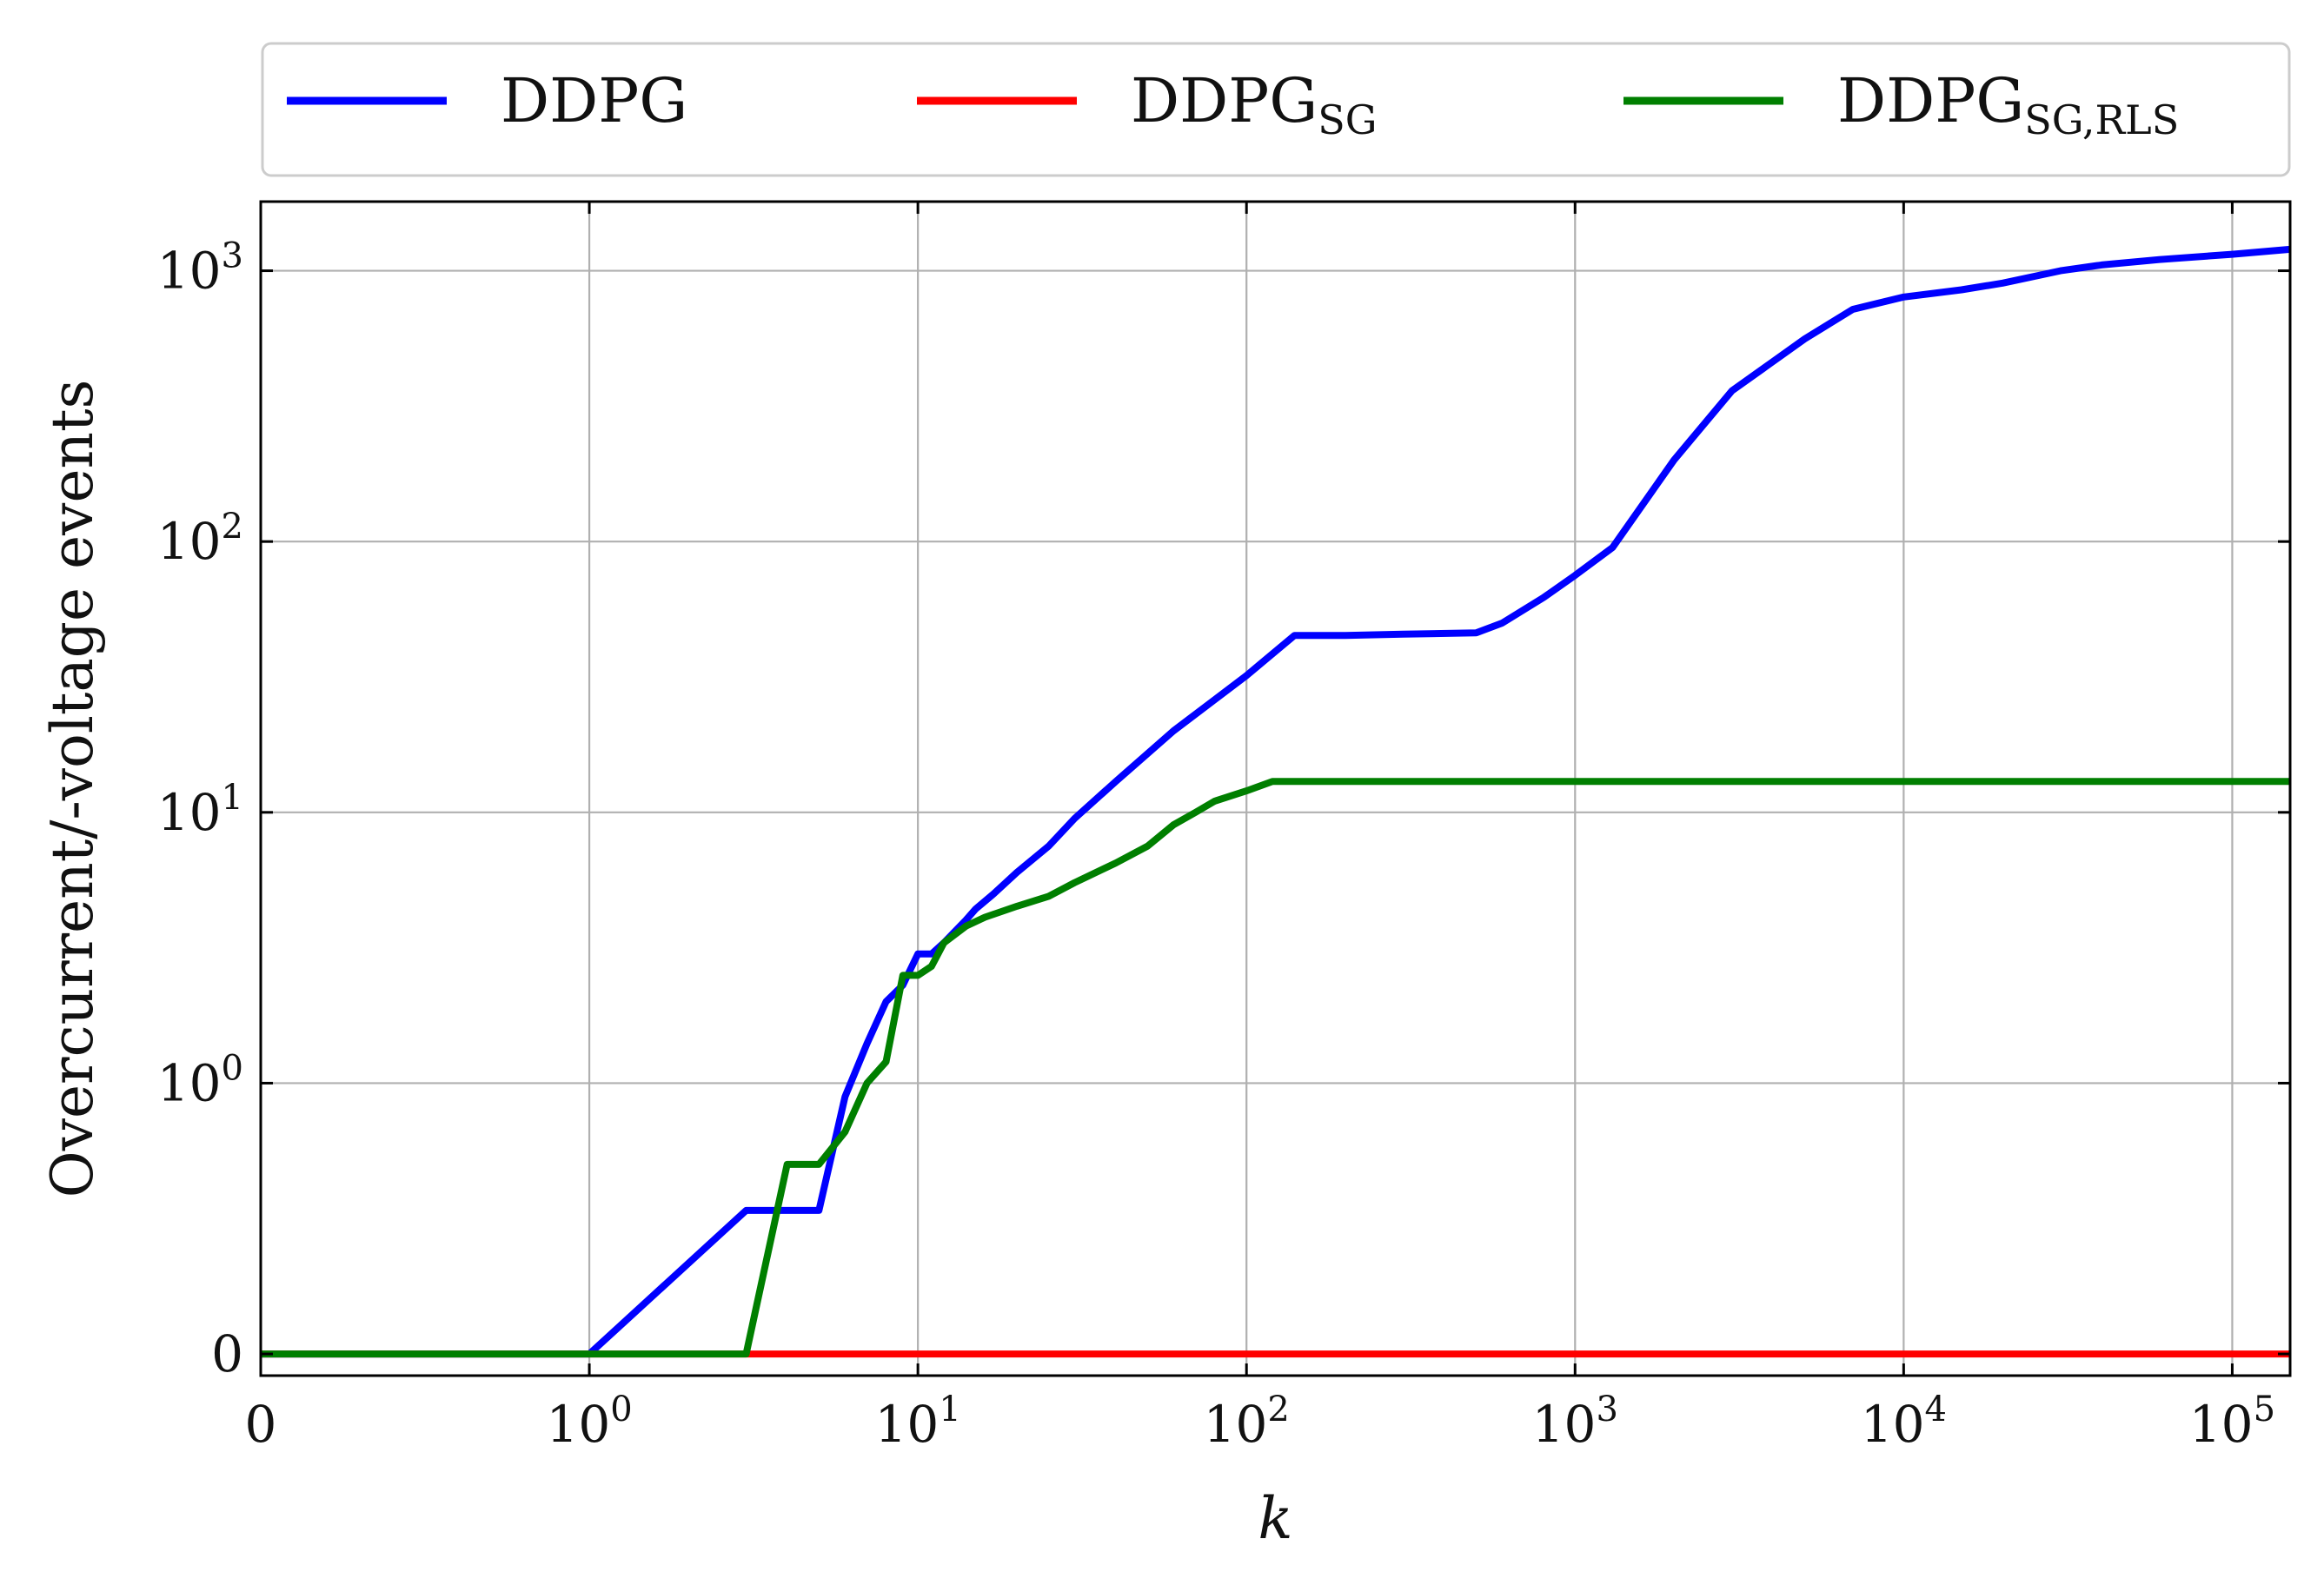 Image resolution: width=2324 pixels, height=1592 pixels. I want to click on legend: DDPG DDPGSG DDPGSG,RLS, so click(1276, 109).